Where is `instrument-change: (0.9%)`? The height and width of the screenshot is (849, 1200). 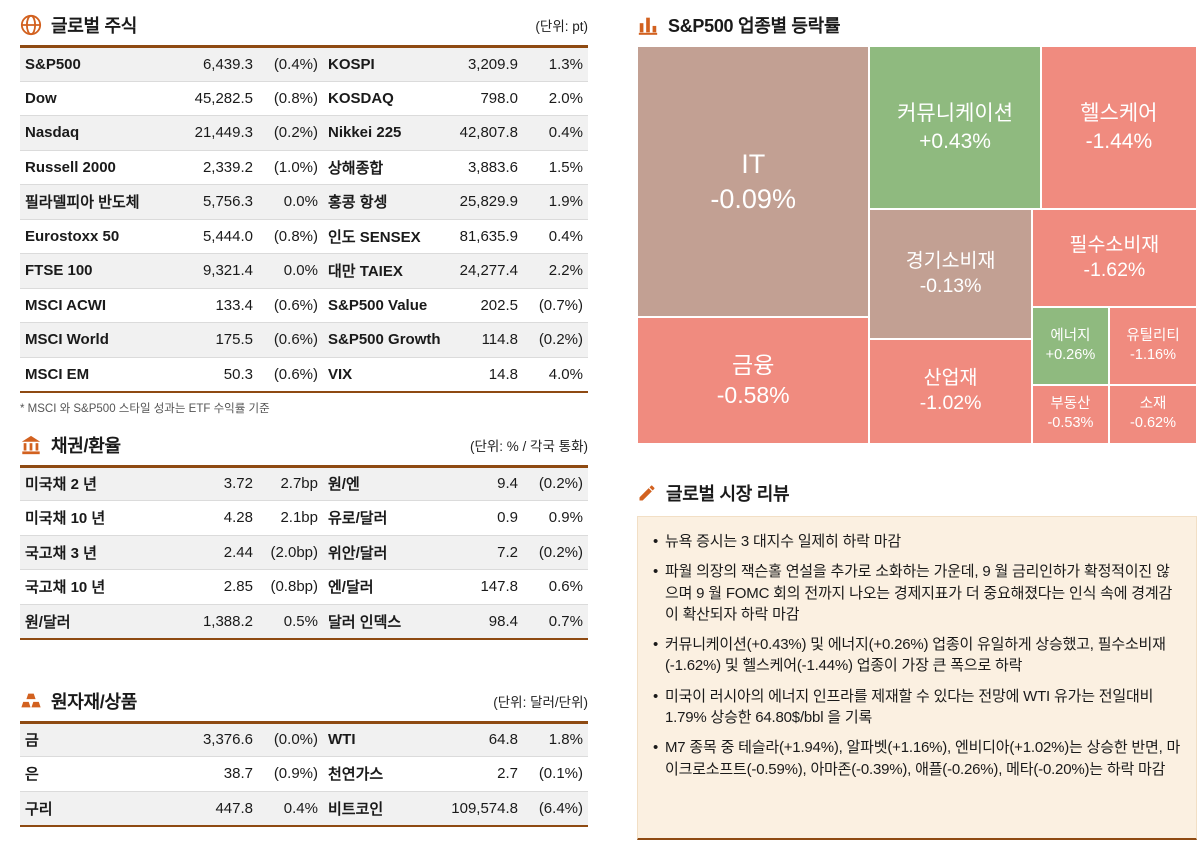 instrument-change: (0.9%) is located at coordinates (290, 774).